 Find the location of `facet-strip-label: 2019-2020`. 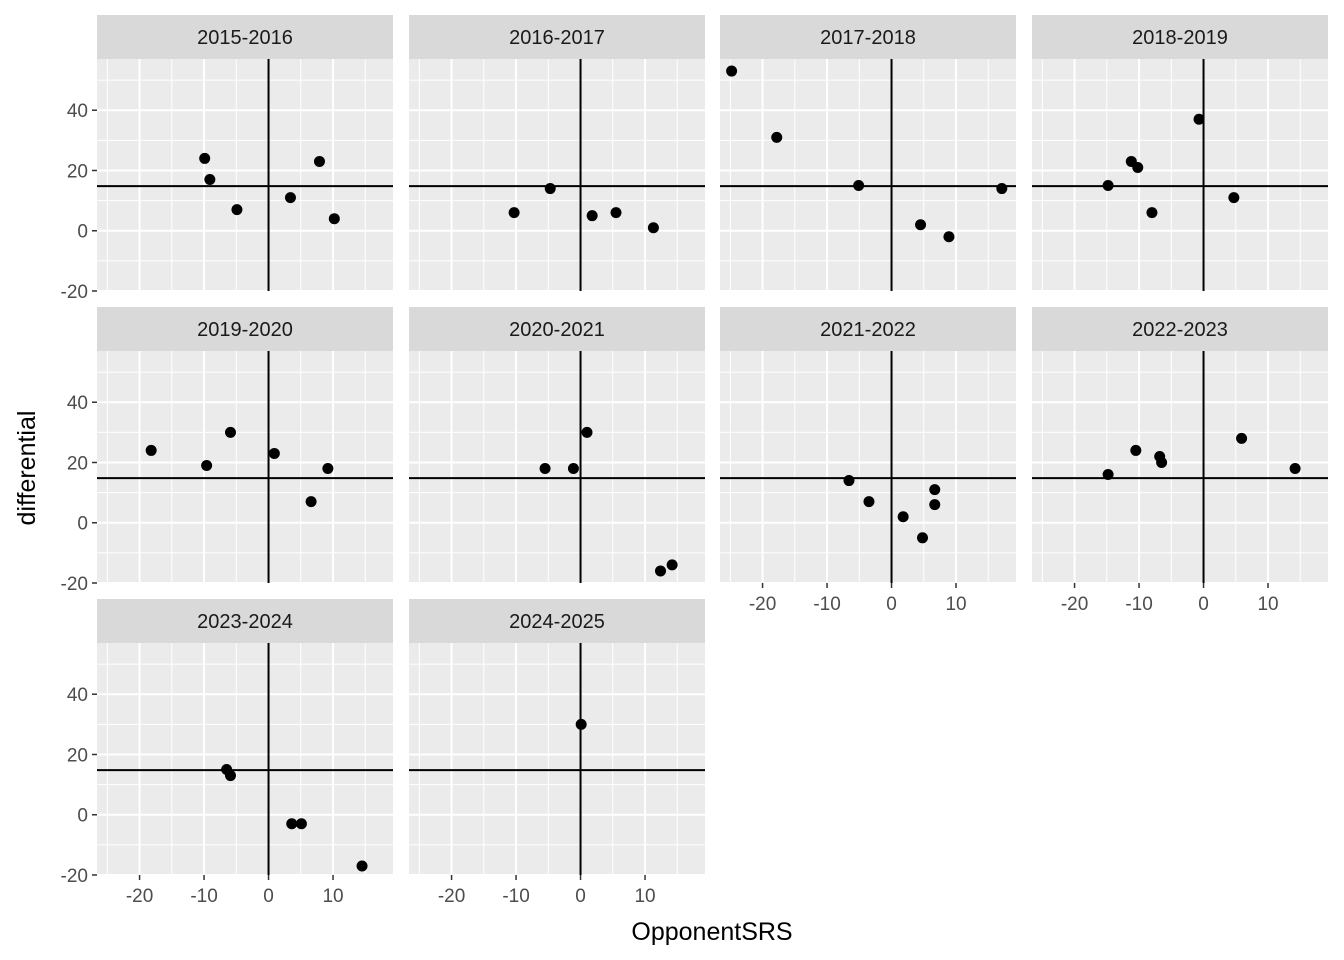

facet-strip-label: 2019-2020 is located at coordinates (245, 330).